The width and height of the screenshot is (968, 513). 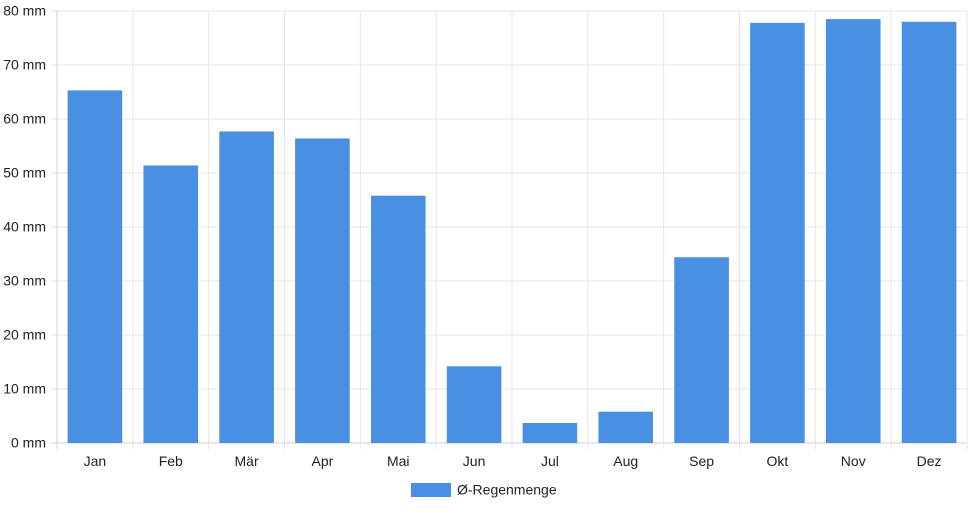 What do you see at coordinates (171, 304) in the screenshot?
I see `bar-feb` at bounding box center [171, 304].